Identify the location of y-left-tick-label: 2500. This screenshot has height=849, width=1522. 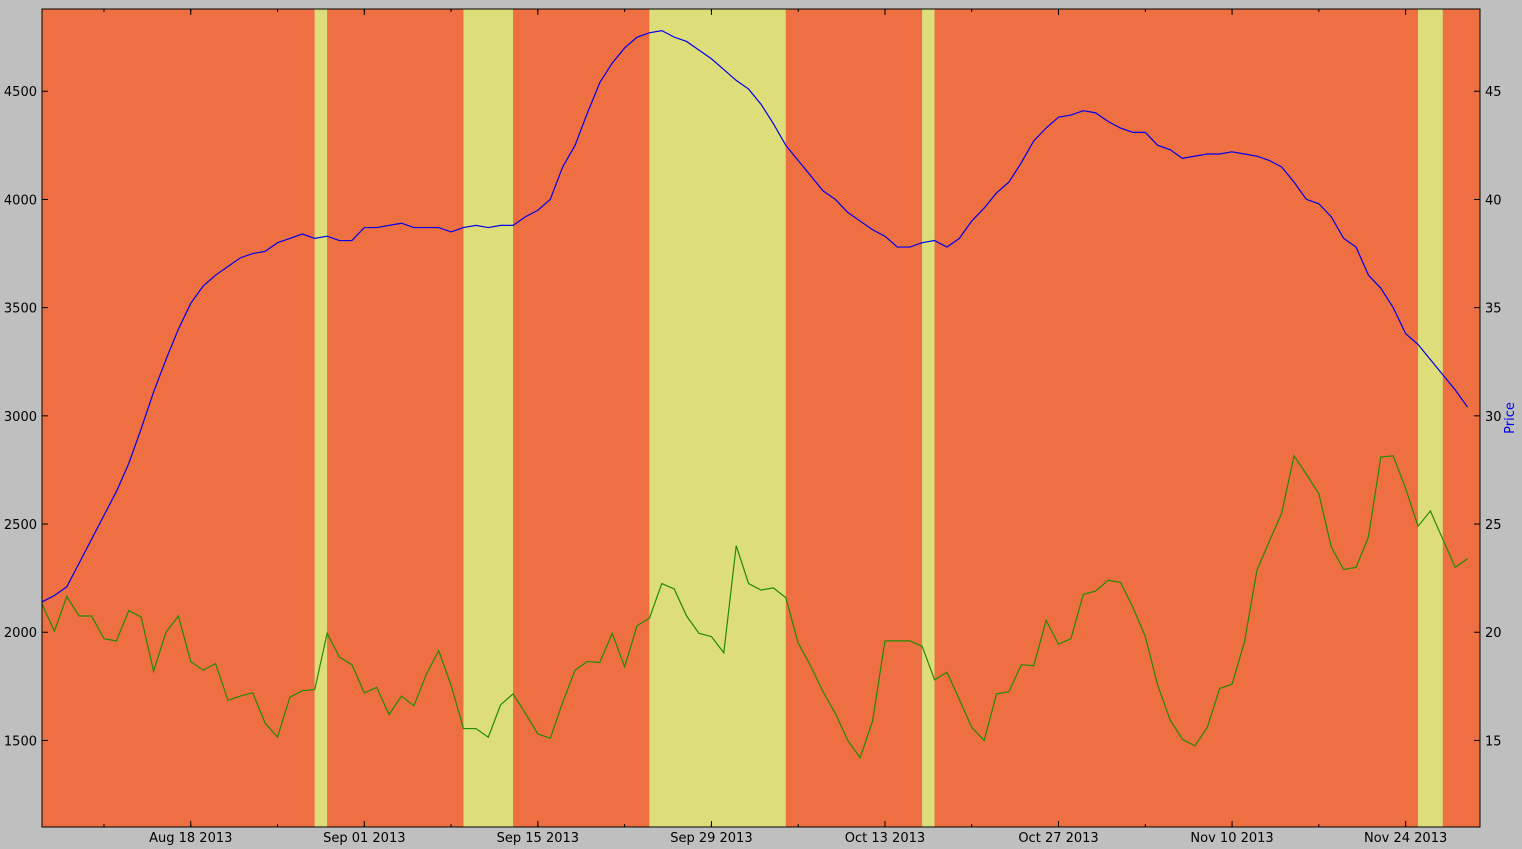
(20, 525).